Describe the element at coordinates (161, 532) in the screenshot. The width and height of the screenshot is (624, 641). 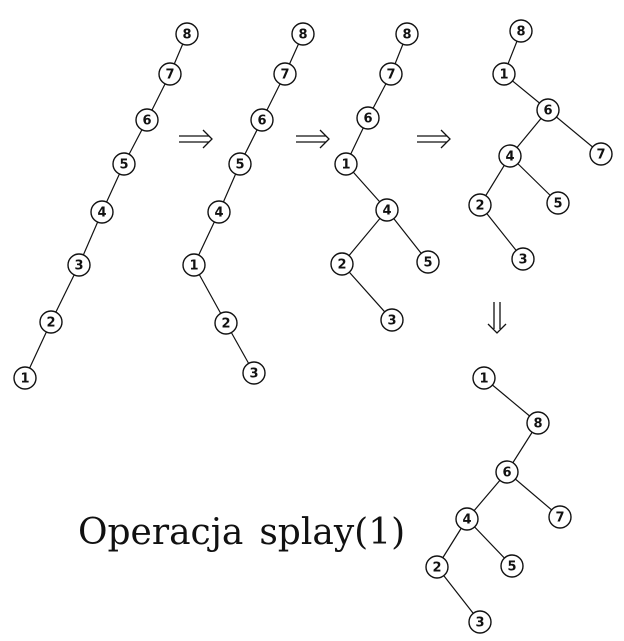
I see `caption-operation: Operacja` at that location.